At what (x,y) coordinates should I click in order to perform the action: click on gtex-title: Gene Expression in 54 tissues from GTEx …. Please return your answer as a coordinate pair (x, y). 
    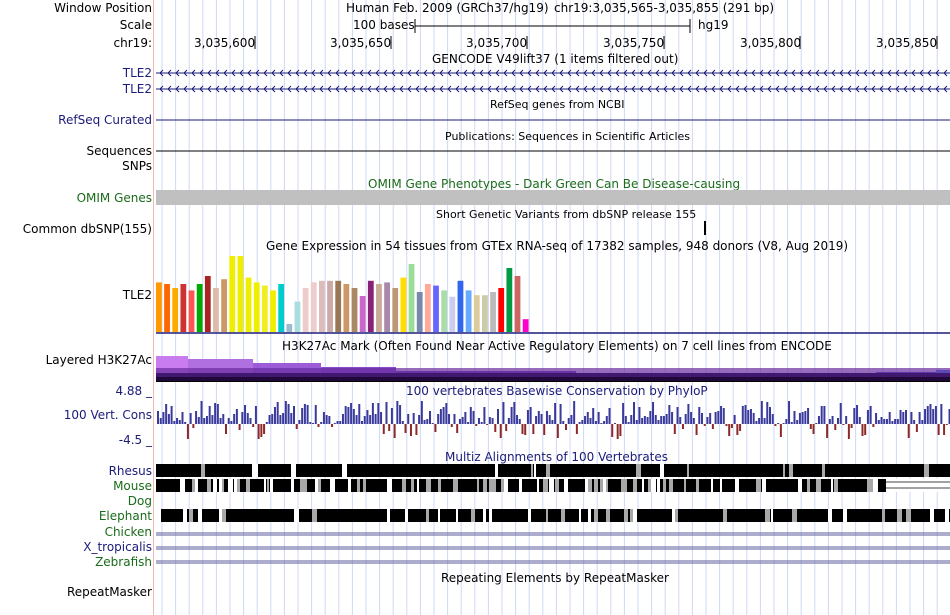
    Looking at the image, I should click on (557, 246).